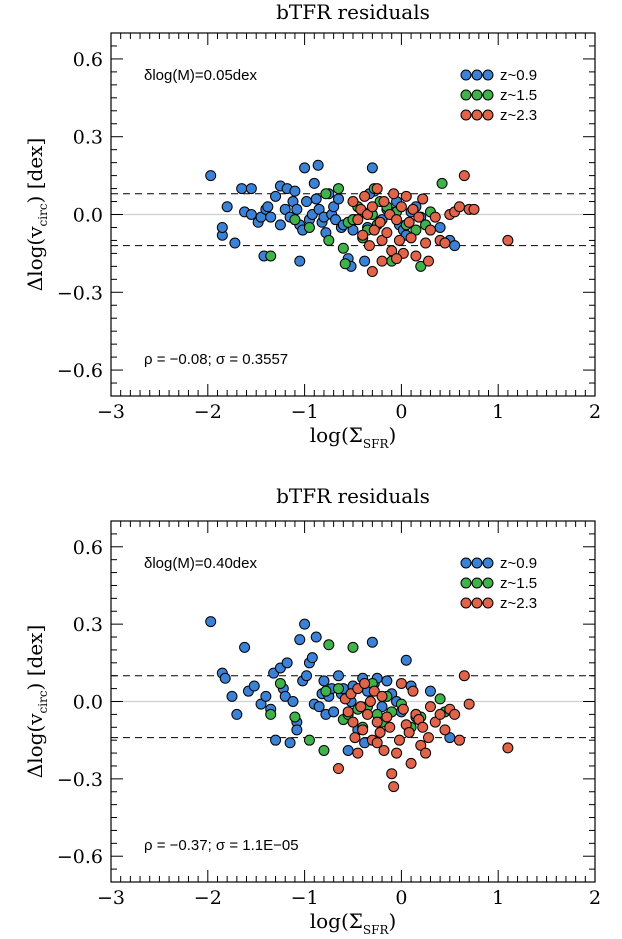  I want to click on x-tick-label: 0, so click(401, 898).